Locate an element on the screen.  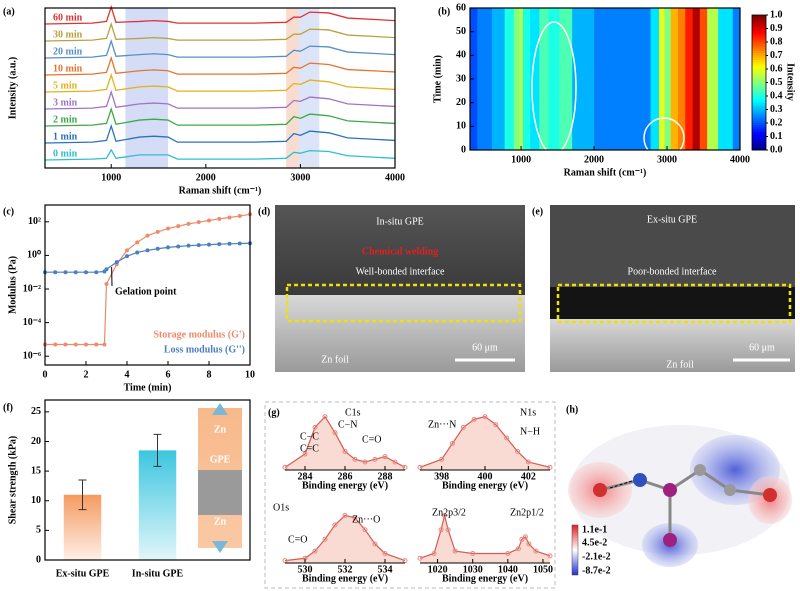
x-tick-label: 288 is located at coordinates (385, 476).